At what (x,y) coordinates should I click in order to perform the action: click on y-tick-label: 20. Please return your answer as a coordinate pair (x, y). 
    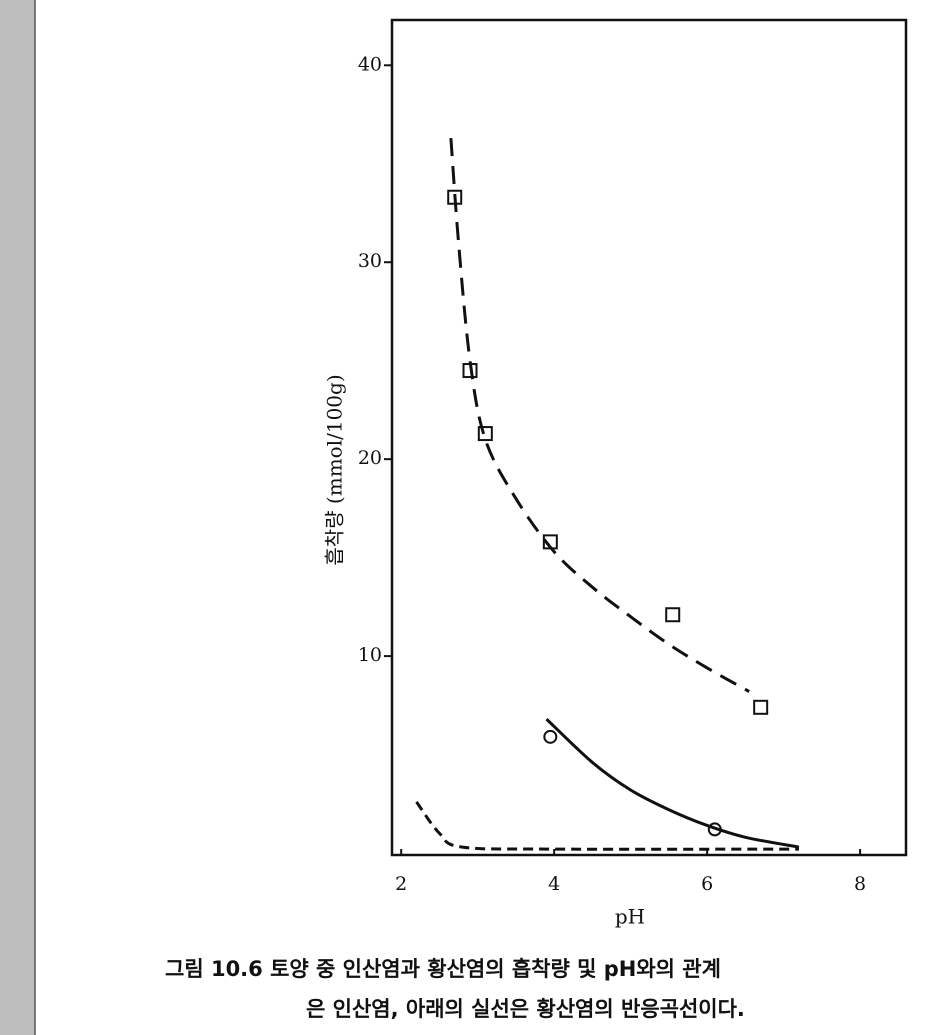
    Looking at the image, I should click on (370, 458).